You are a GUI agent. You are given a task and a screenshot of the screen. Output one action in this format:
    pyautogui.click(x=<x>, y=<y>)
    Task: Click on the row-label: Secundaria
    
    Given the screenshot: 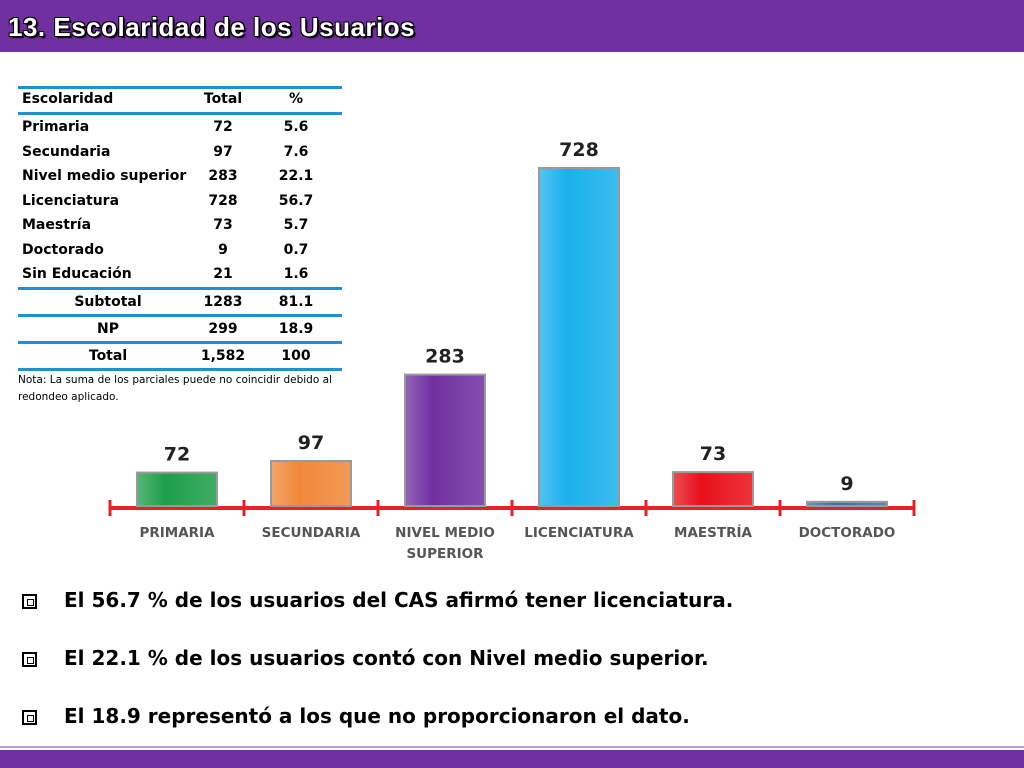 What is the action you would take?
    pyautogui.click(x=66, y=151)
    